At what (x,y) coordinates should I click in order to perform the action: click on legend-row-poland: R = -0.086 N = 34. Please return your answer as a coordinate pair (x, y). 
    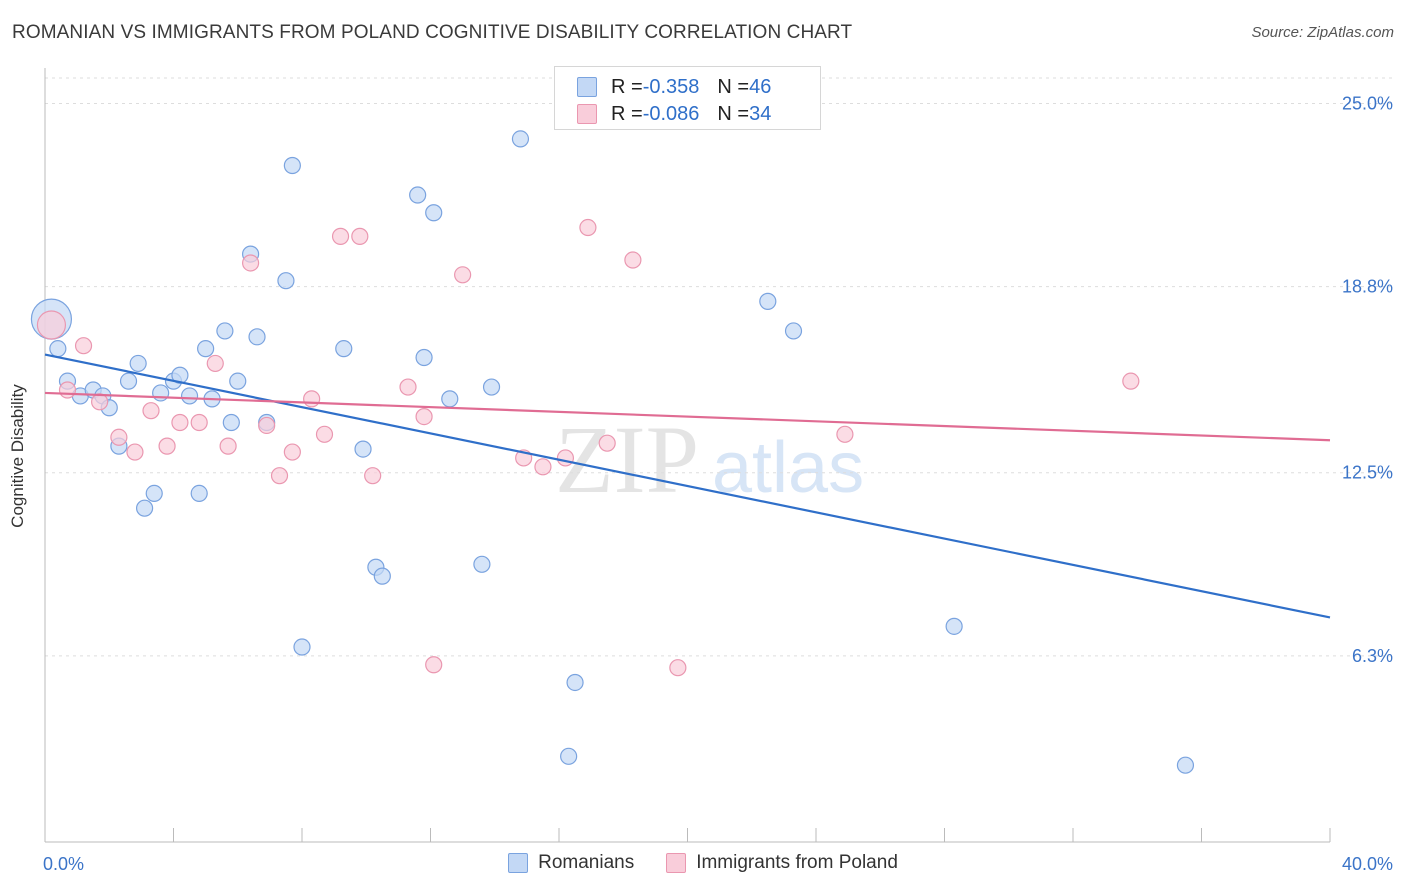
    Looking at the image, I should click on (674, 114).